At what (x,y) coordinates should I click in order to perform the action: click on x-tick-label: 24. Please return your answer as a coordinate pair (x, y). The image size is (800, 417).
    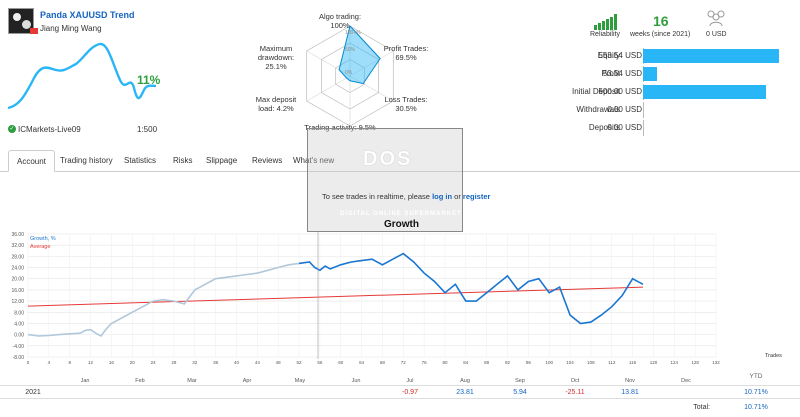
    Looking at the image, I should click on (154, 362).